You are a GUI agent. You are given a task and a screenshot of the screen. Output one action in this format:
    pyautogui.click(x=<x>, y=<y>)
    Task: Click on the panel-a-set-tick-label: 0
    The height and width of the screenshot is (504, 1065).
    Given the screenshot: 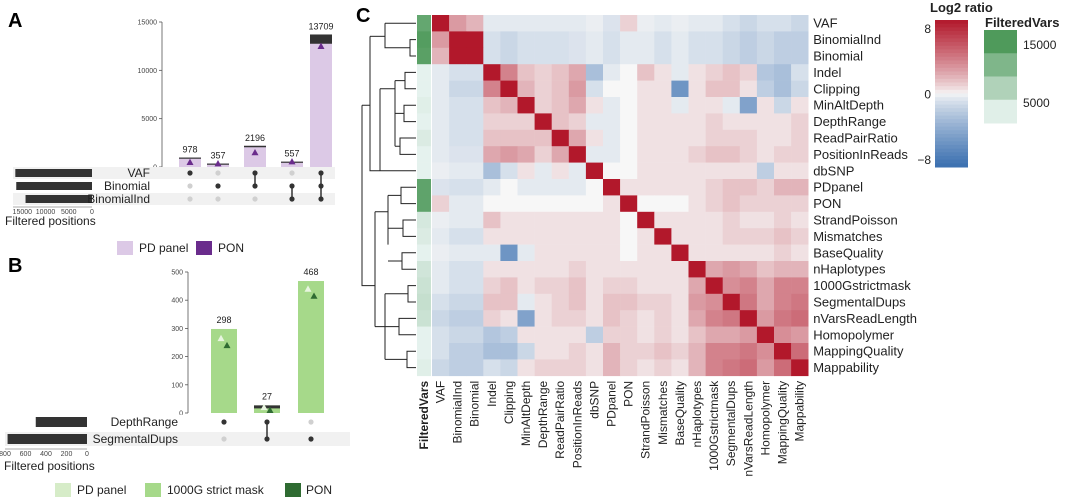 What is the action you would take?
    pyautogui.click(x=92, y=212)
    